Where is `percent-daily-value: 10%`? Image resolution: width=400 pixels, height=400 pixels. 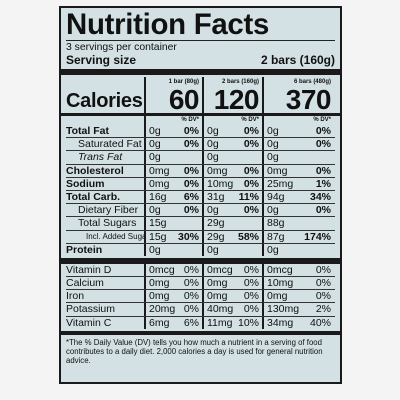 percent-daily-value: 10% is located at coordinates (248, 322).